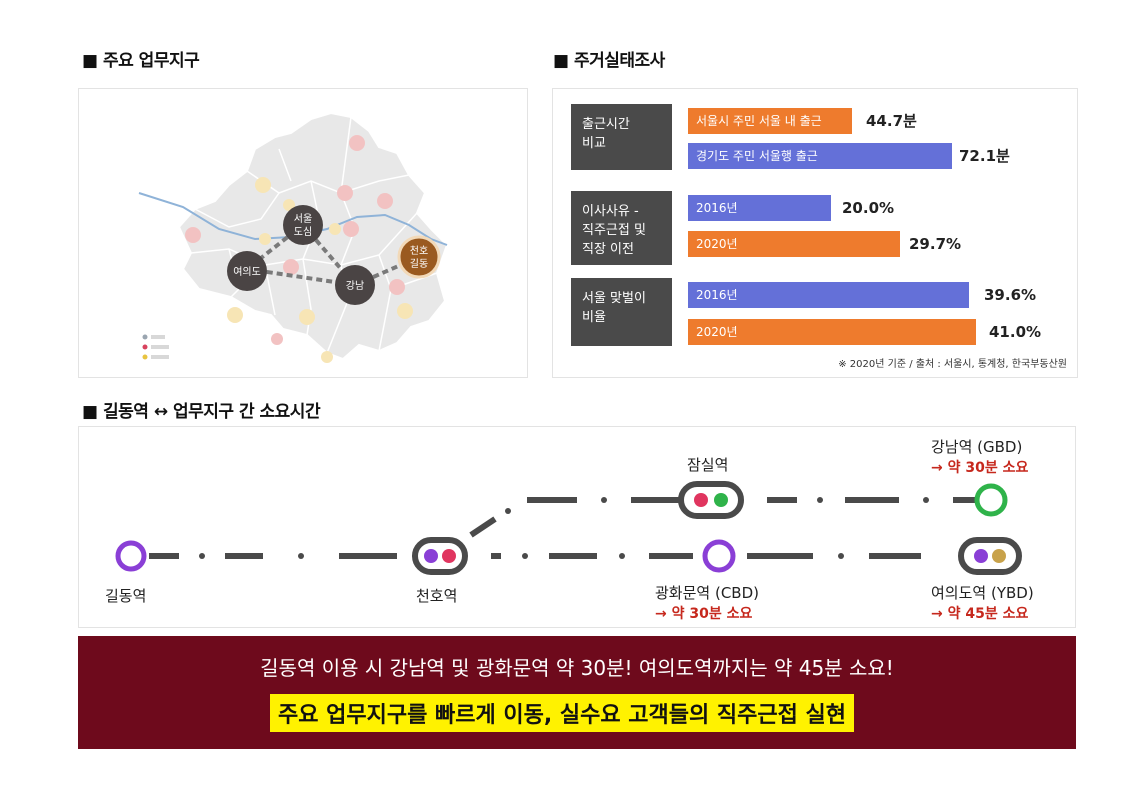  I want to click on gwanghwamun-travel-time: → 약 30분 소요, so click(704, 614).